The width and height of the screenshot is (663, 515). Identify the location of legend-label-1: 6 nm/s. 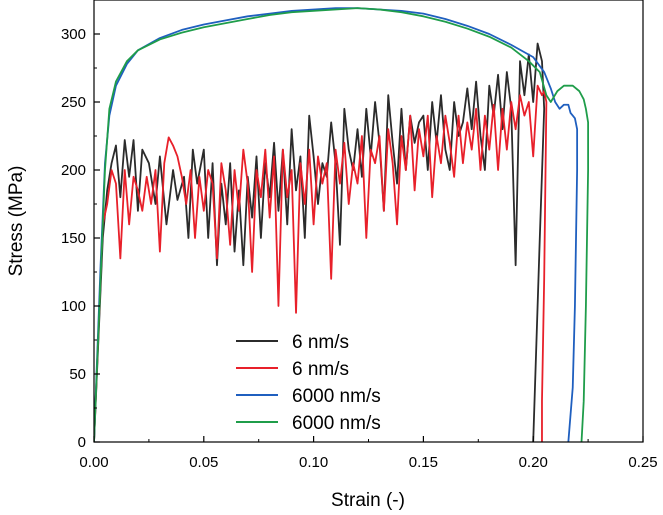
(320, 342).